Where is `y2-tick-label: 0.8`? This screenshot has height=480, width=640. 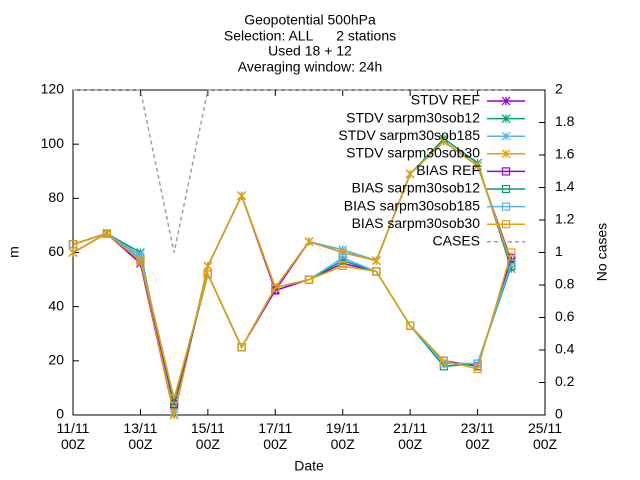
y2-tick-label: 0.8 is located at coordinates (565, 284).